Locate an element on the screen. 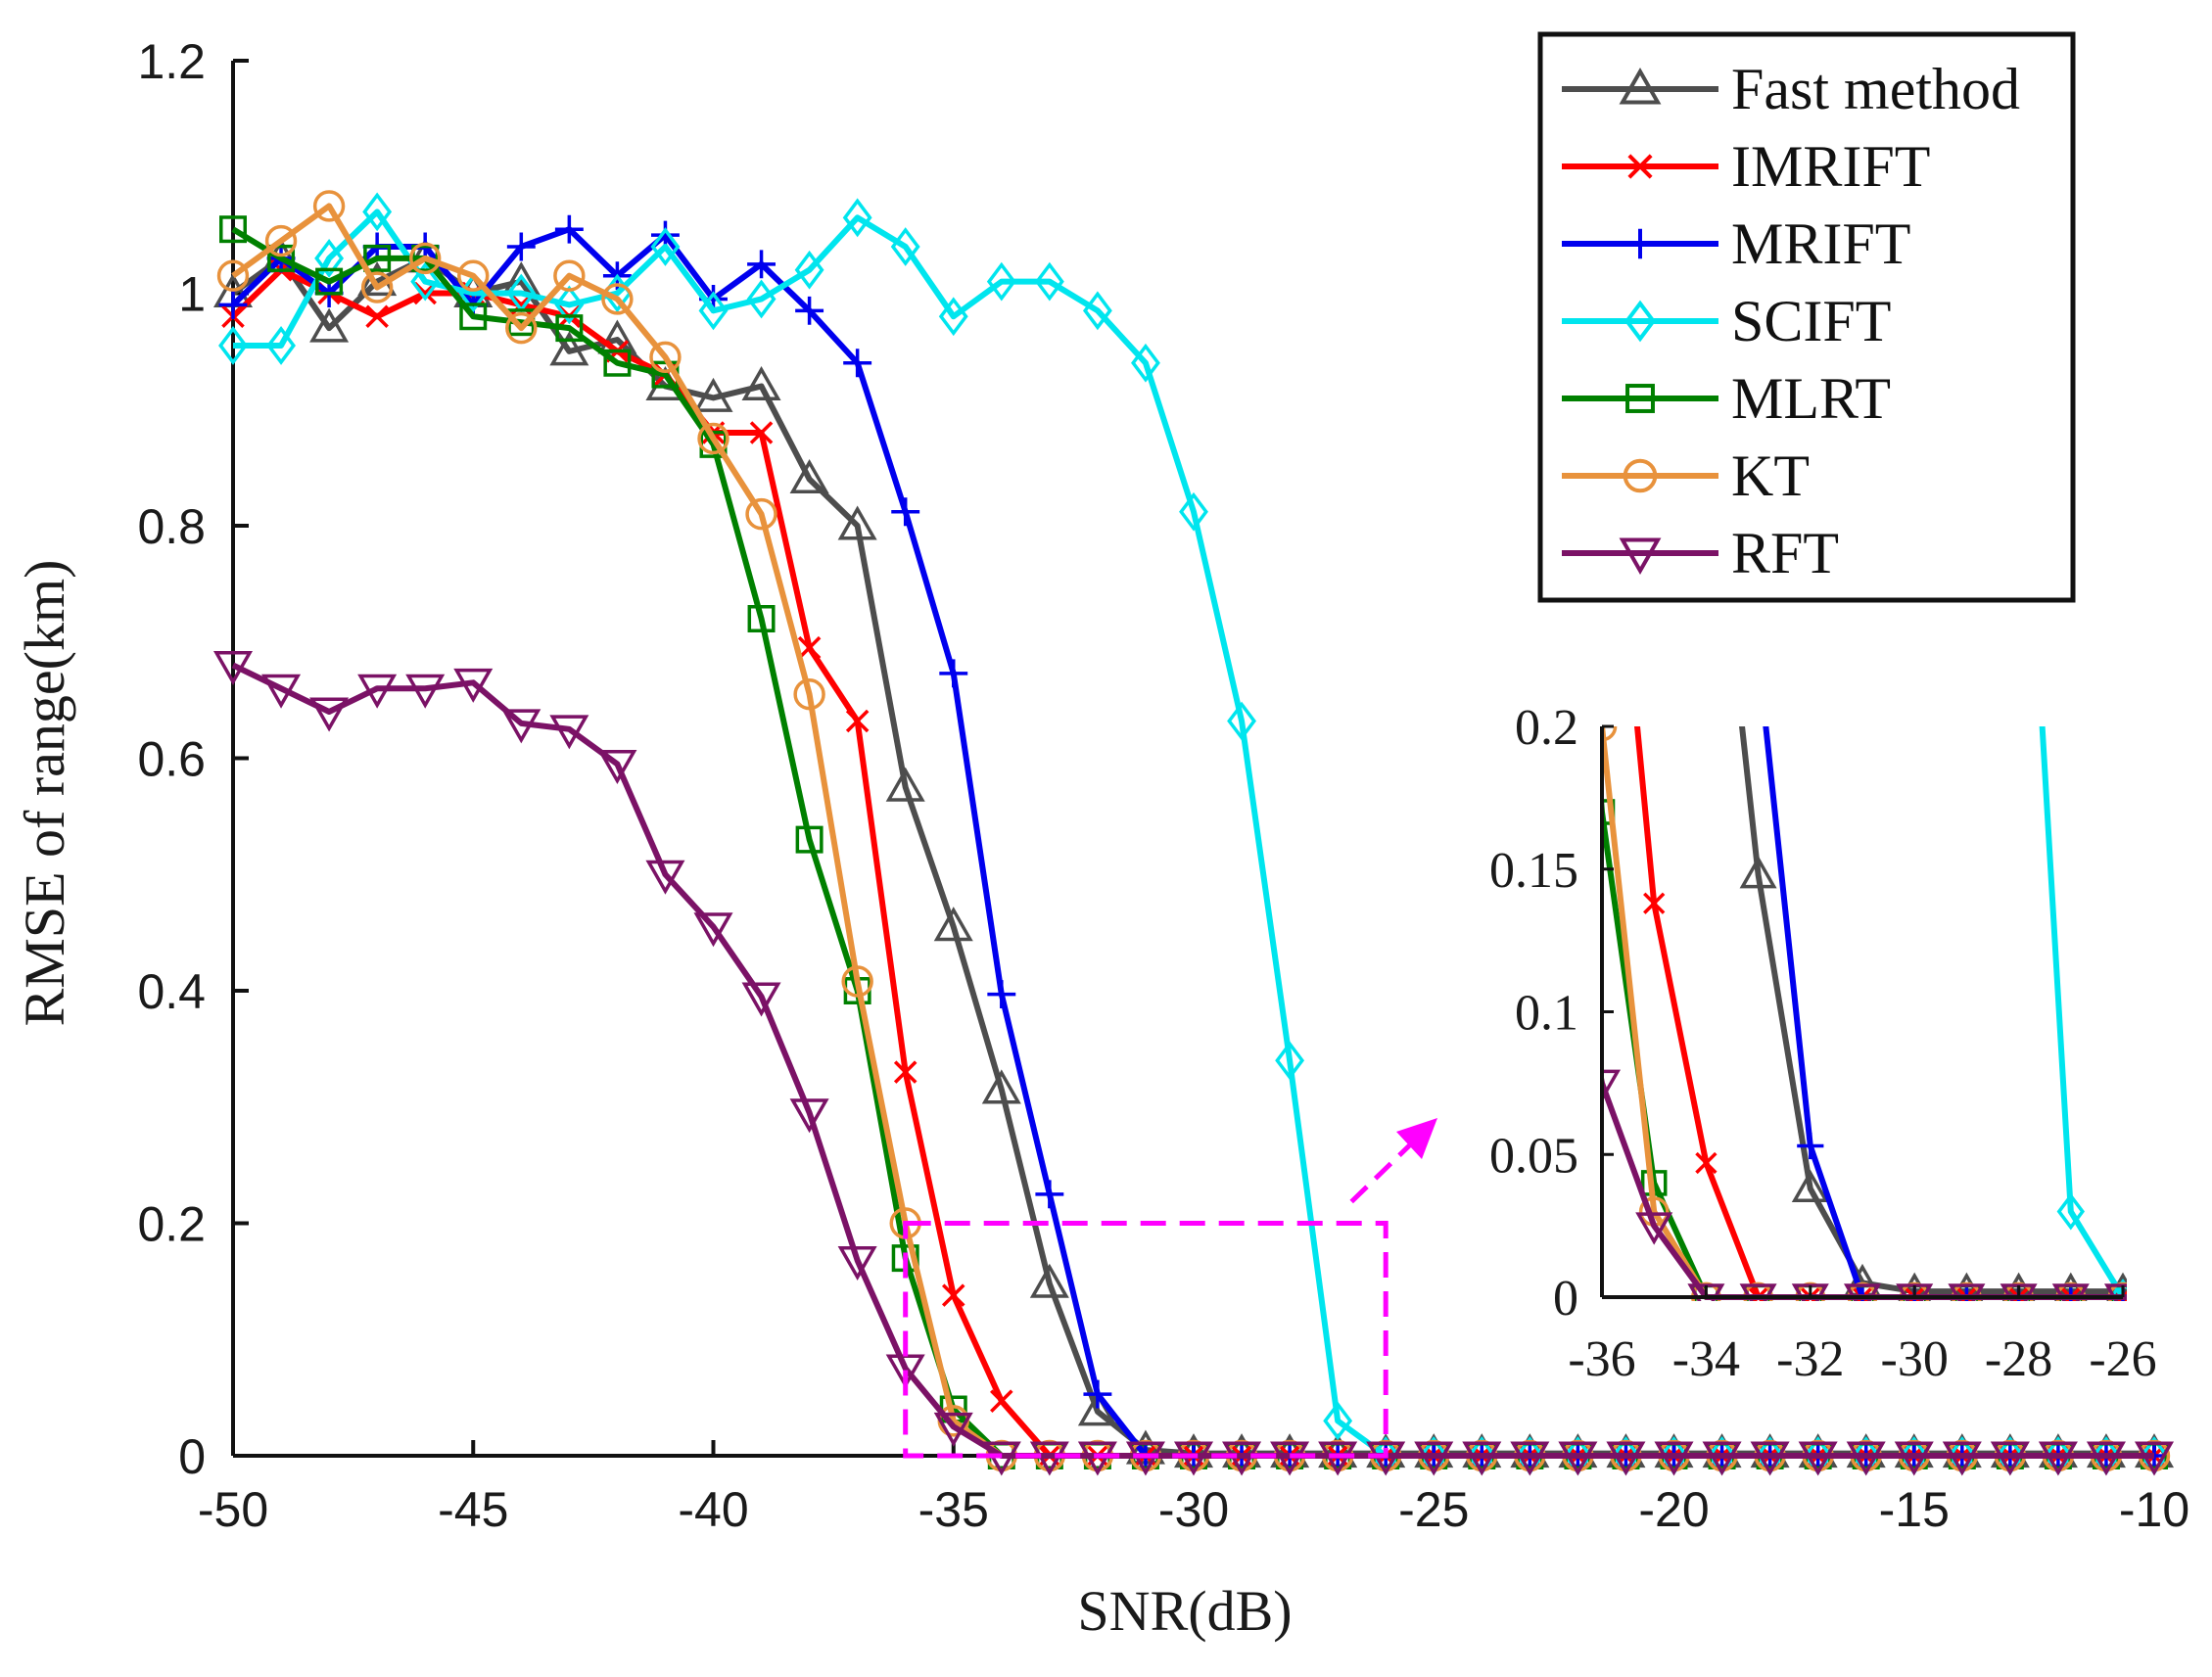 The image size is (2212, 1677). legend-entry: MRIFT is located at coordinates (1736, 243).